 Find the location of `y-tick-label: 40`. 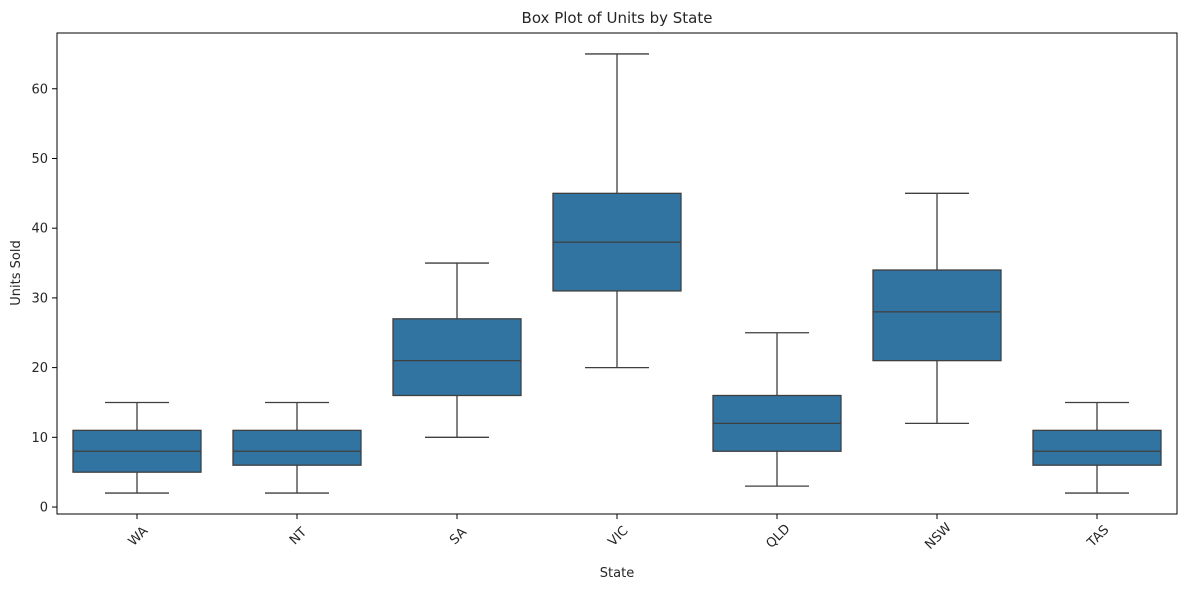

y-tick-label: 40 is located at coordinates (39, 229).